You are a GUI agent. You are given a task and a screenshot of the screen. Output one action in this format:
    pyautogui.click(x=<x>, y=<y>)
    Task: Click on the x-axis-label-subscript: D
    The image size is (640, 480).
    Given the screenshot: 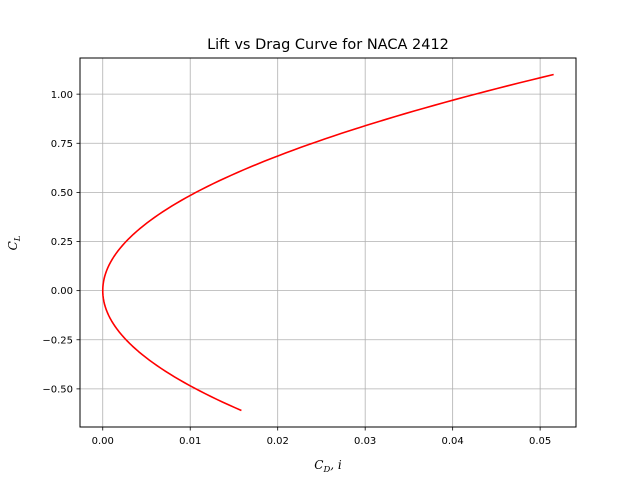 What is the action you would take?
    pyautogui.click(x=326, y=470)
    